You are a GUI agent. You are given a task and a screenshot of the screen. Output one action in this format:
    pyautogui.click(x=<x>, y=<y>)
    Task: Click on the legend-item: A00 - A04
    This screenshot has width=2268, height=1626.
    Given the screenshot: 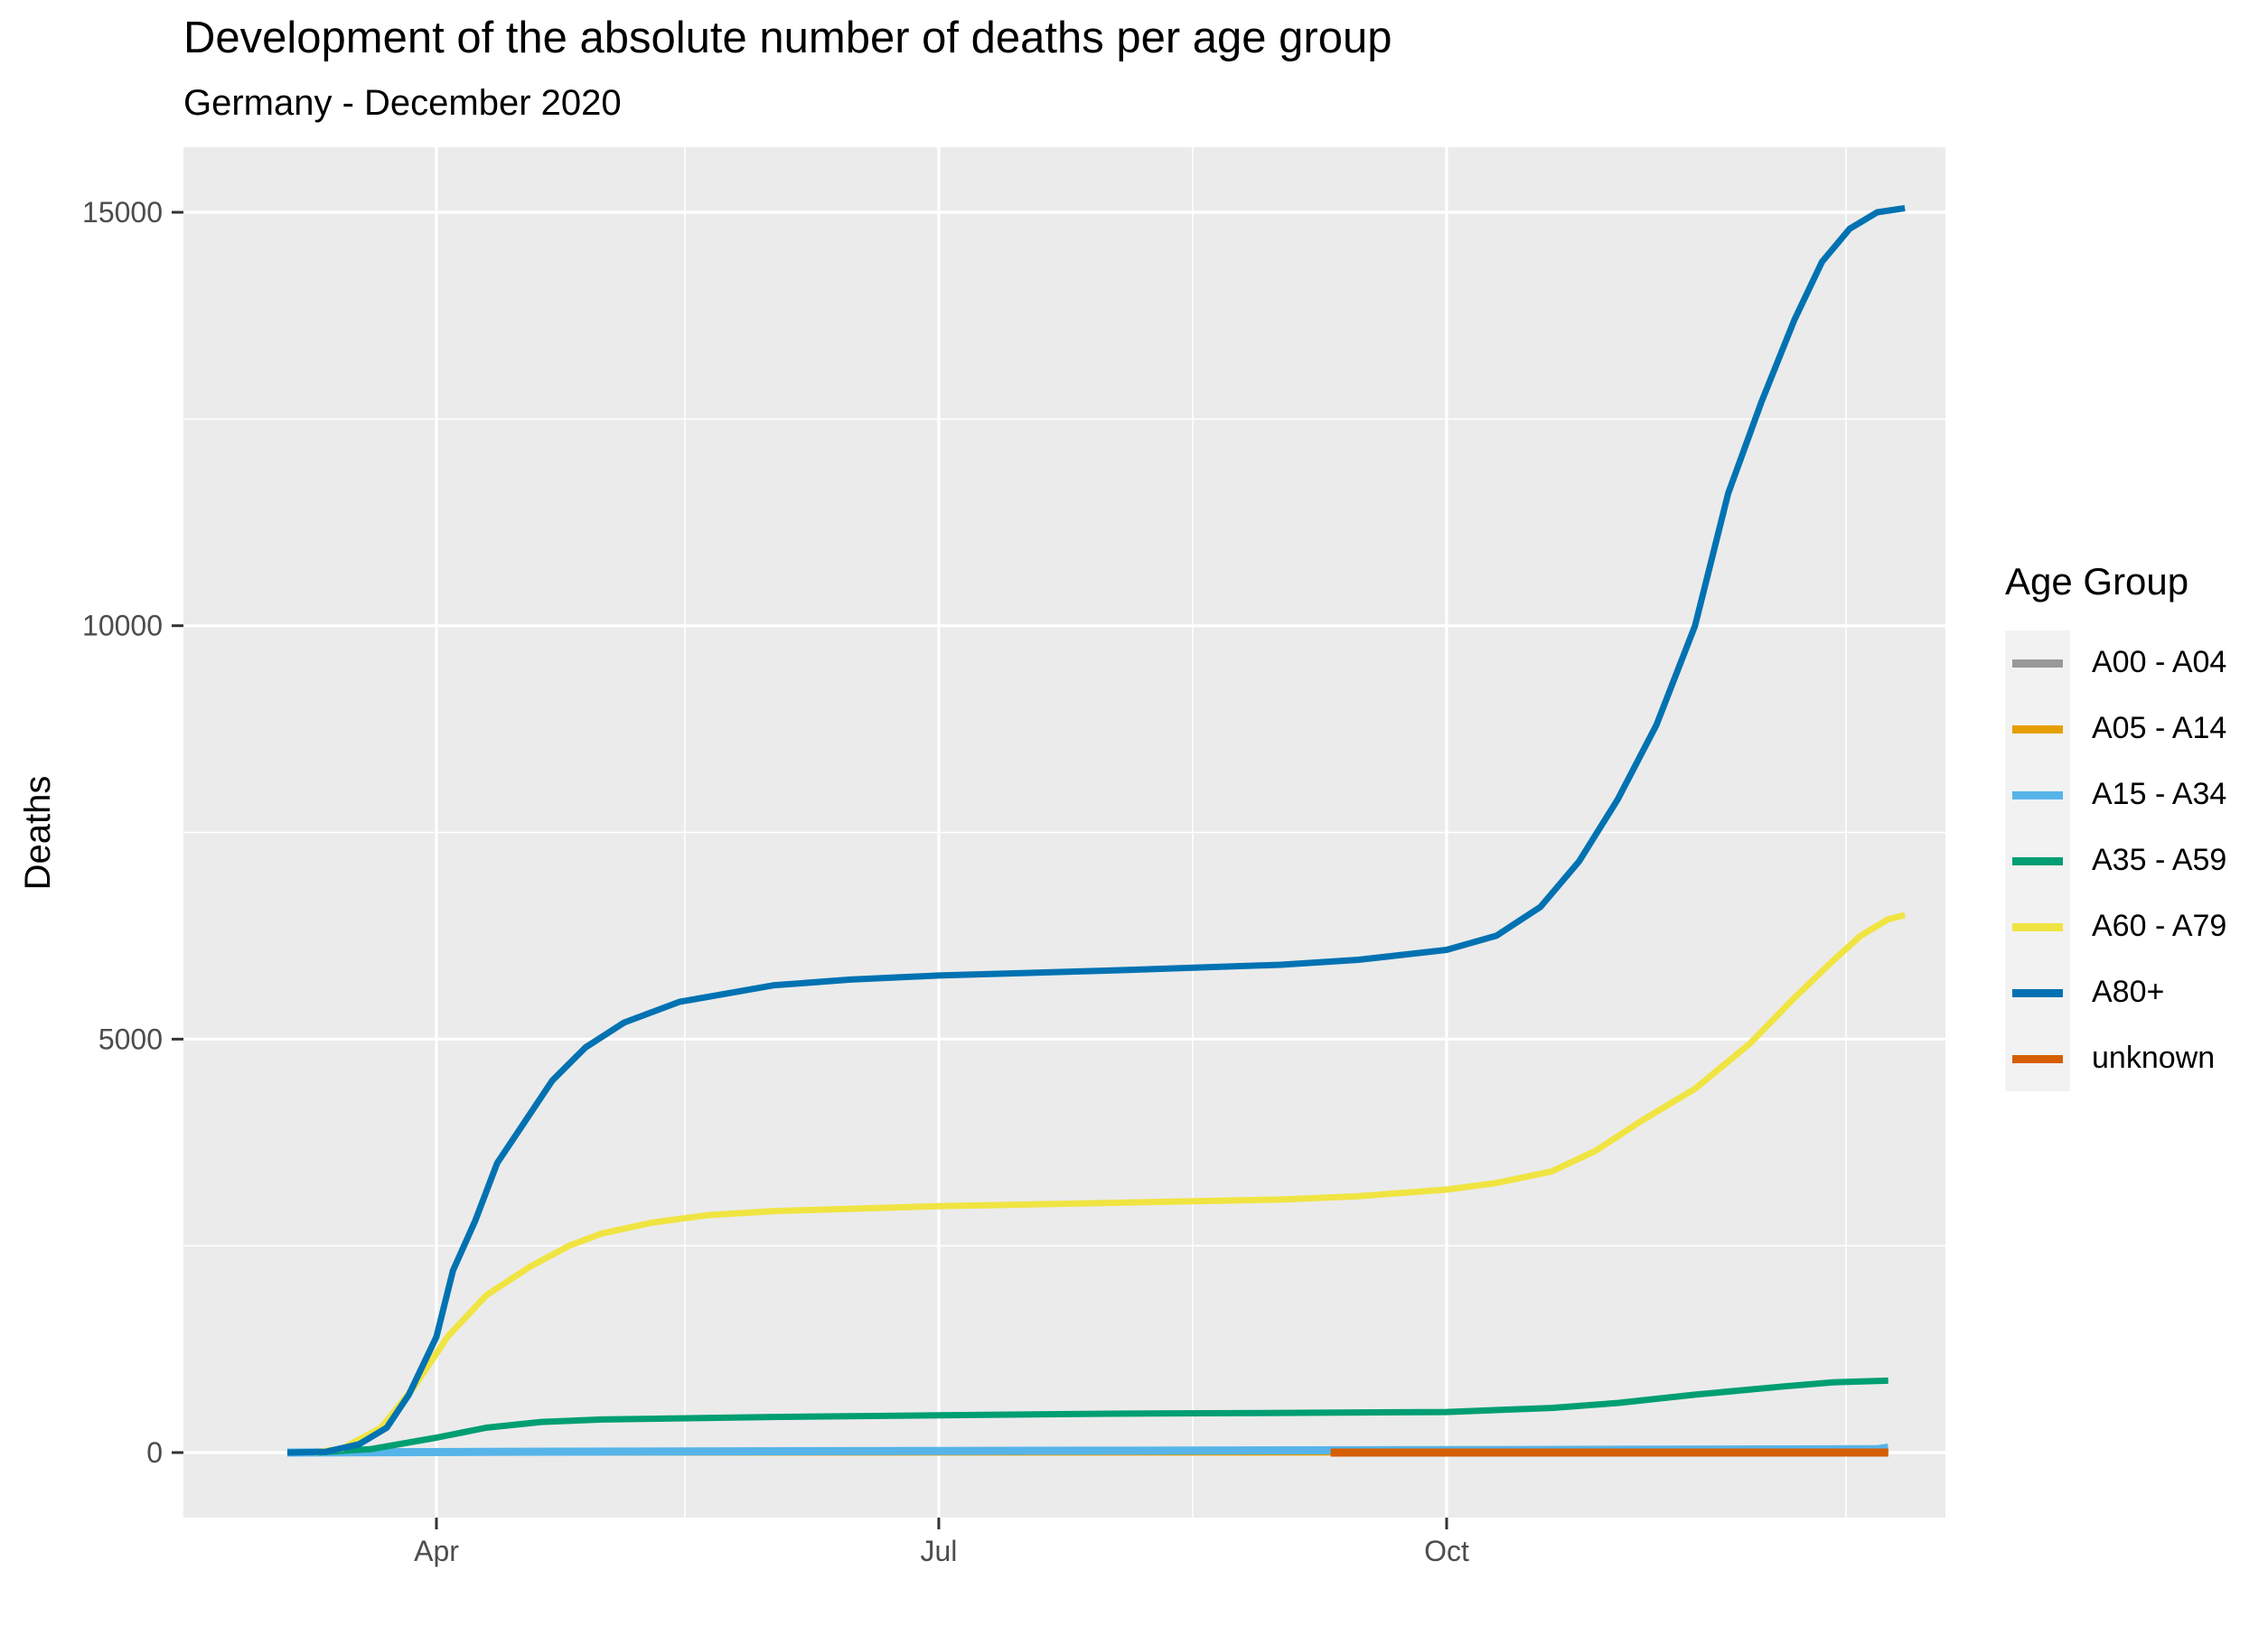 What is the action you would take?
    pyautogui.click(x=2136, y=663)
    